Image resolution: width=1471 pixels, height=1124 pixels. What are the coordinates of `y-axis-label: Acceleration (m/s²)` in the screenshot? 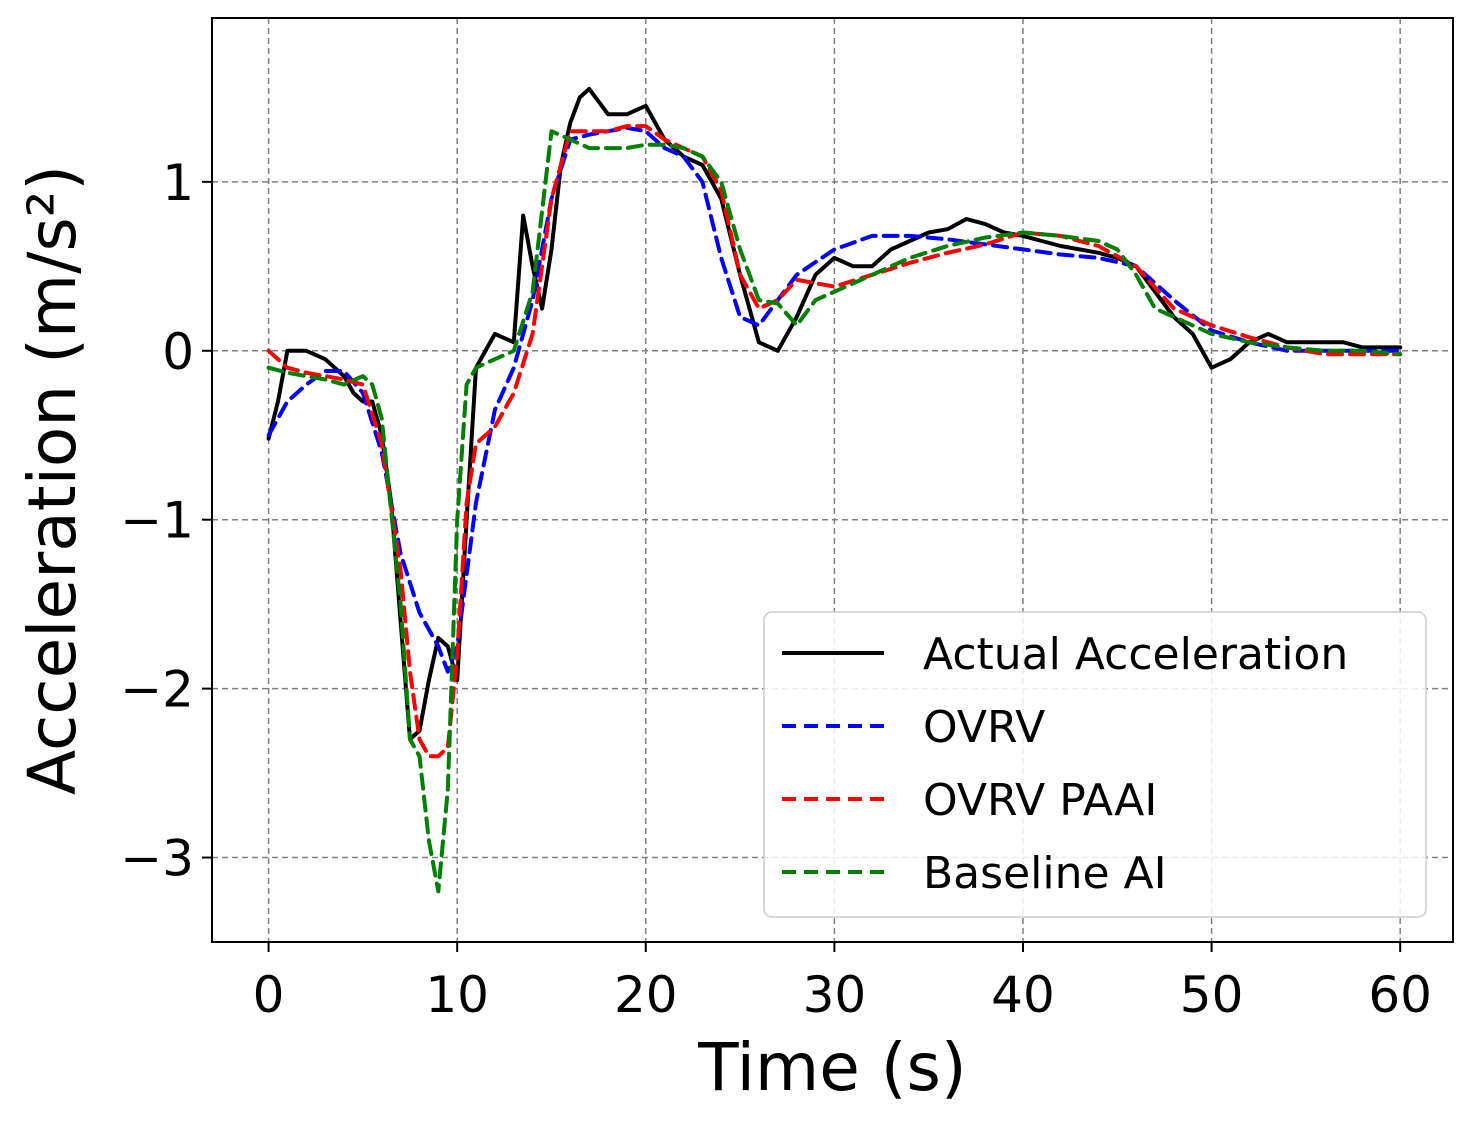 It's located at (52, 480).